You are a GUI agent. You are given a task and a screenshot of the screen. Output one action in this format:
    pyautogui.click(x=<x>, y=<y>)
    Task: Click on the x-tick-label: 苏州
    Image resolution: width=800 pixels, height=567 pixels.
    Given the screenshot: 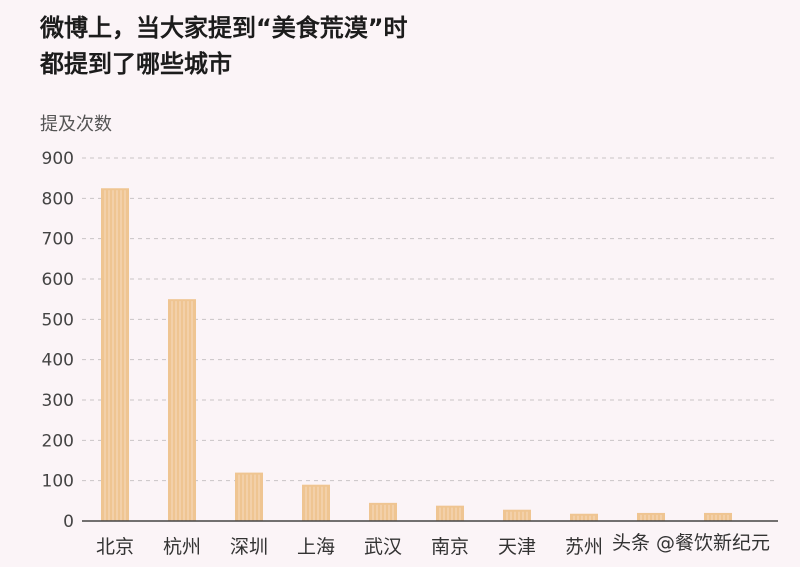 What is the action you would take?
    pyautogui.click(x=584, y=547)
    